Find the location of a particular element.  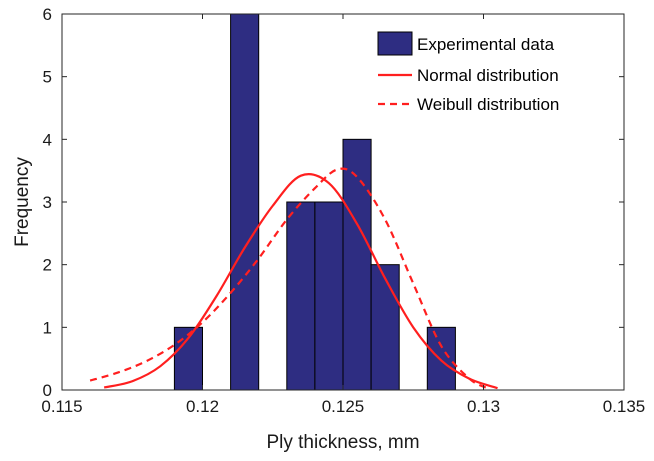

x-tick-label: 0.115 is located at coordinates (61, 406).